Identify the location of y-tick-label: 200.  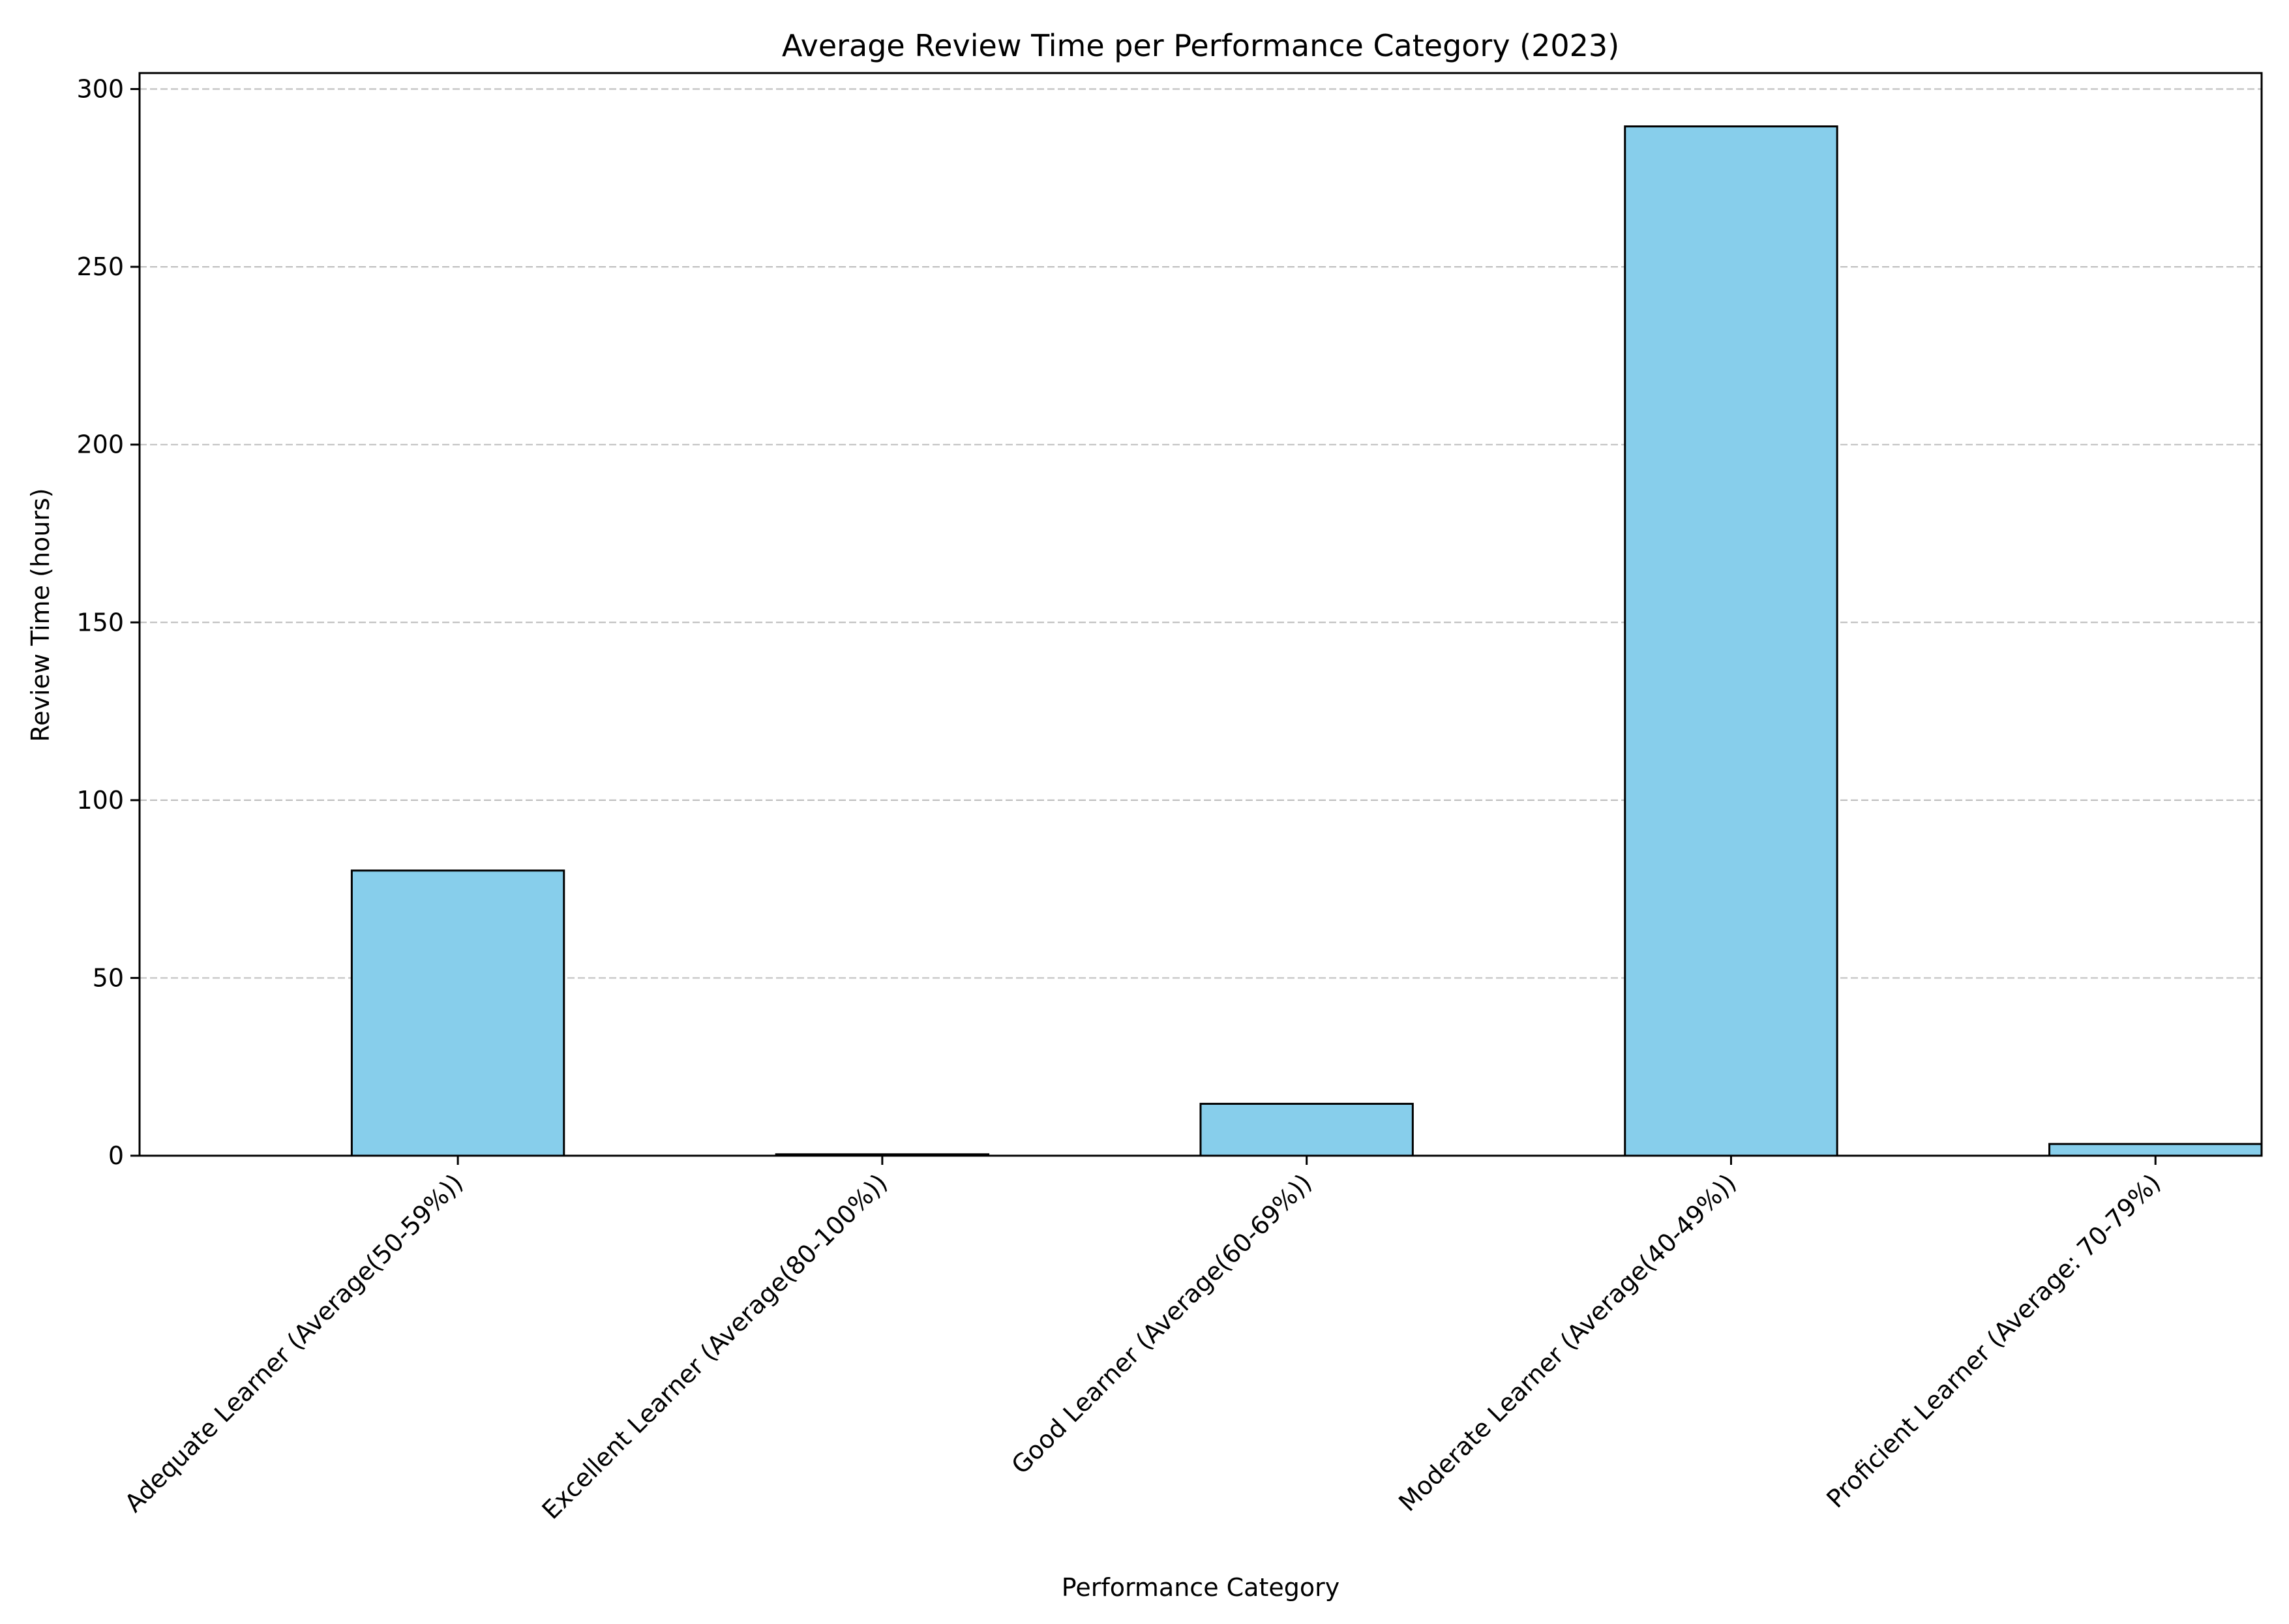
(100, 444).